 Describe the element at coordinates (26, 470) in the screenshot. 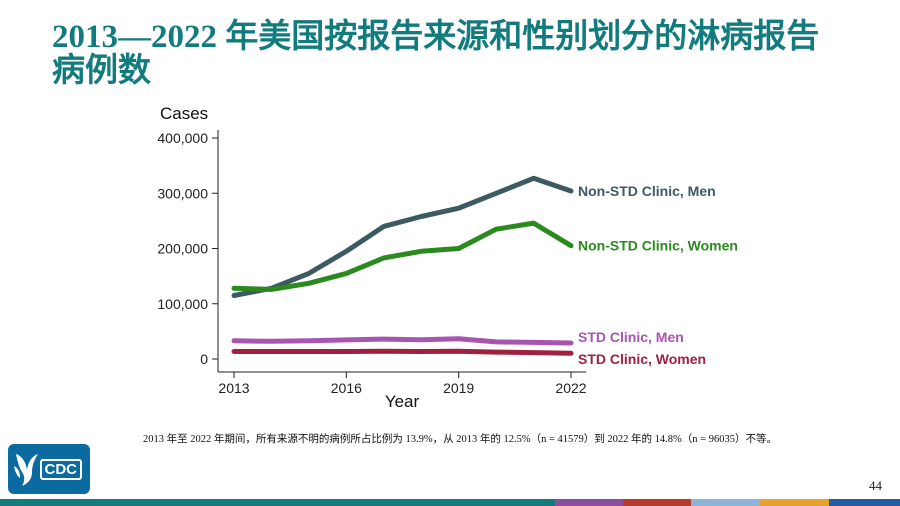

I see `hhs-eagle-icon` at that location.